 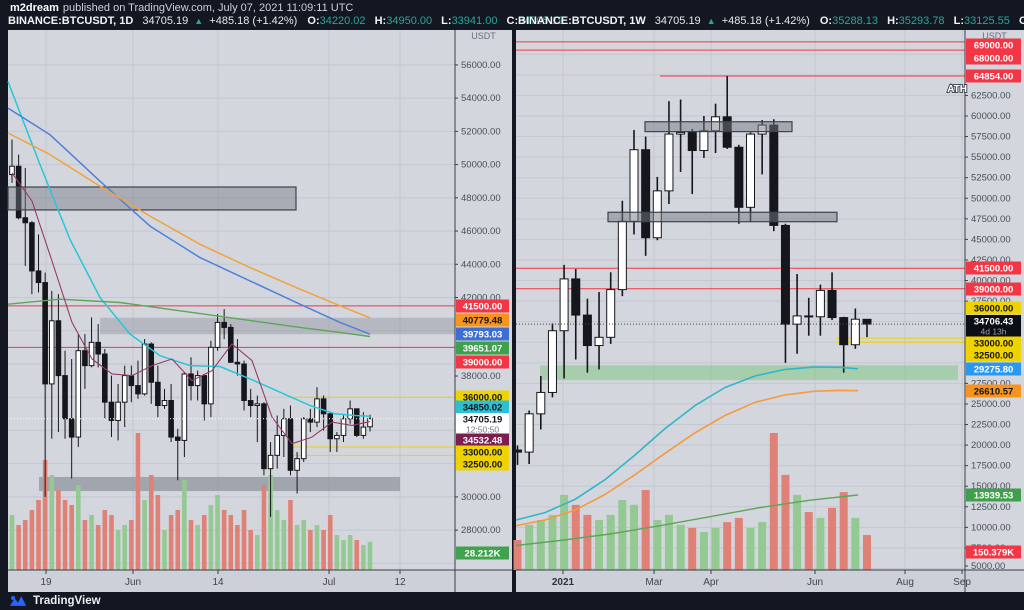 I want to click on low-value: L:33941.00, so click(x=469, y=21).